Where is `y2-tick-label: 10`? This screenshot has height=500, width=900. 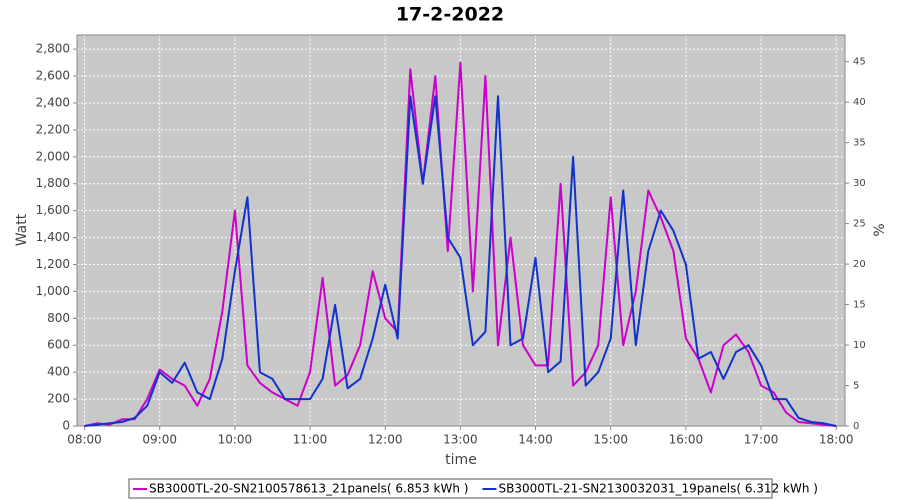
y2-tick-label: 10 is located at coordinates (859, 345).